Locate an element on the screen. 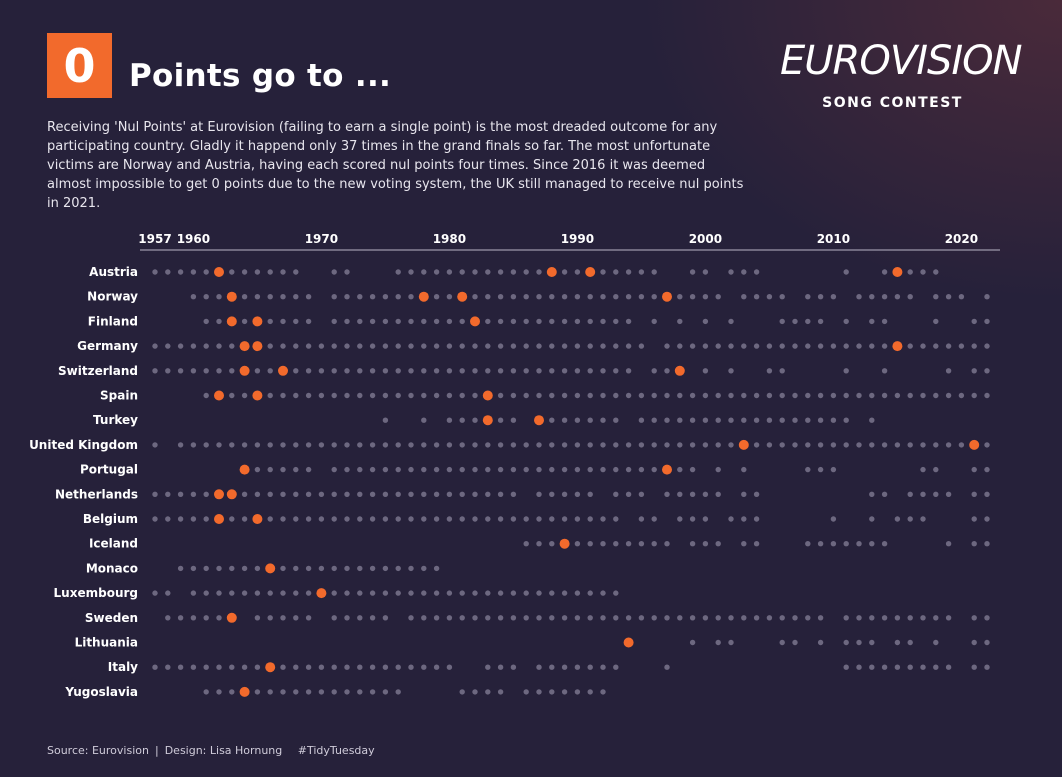 The height and width of the screenshot is (777, 1062). country-row: Monaco is located at coordinates (263, 568).